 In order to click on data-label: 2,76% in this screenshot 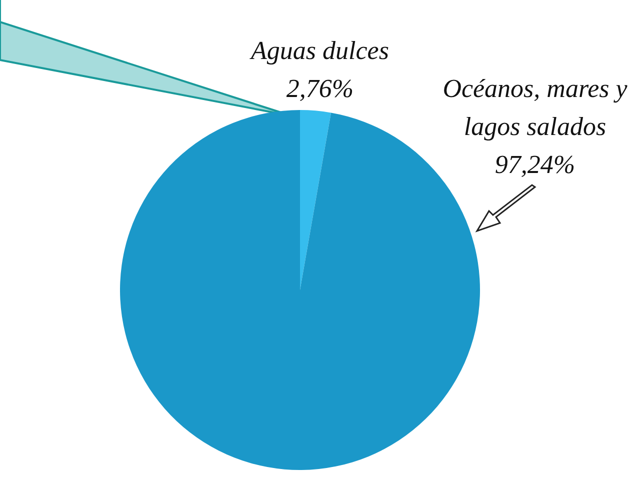, I will do `click(320, 89)`.